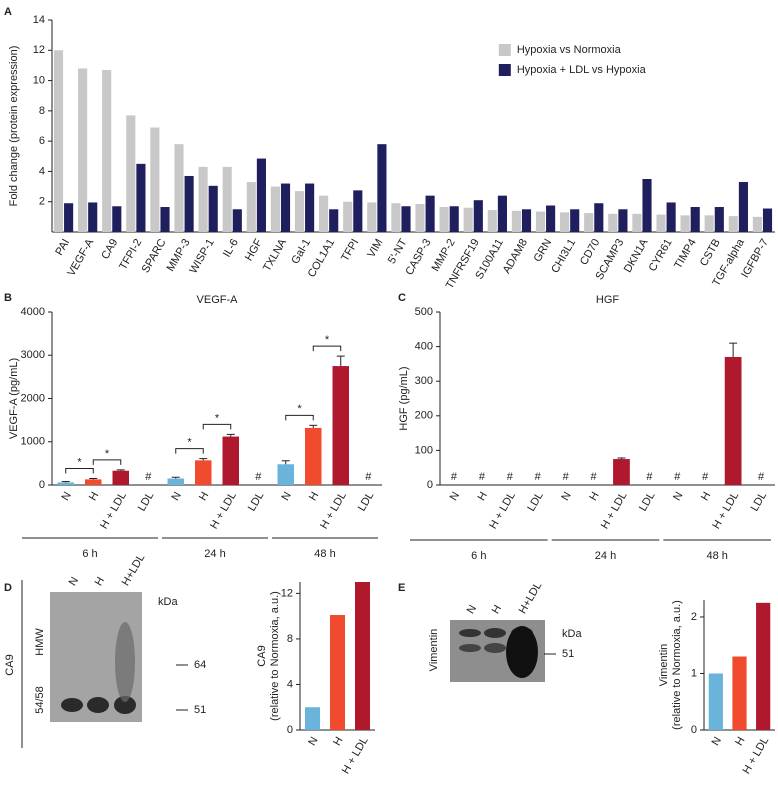  Describe the element at coordinates (275, 254) in the screenshot. I see `x-tick-label: TXLNA` at that location.